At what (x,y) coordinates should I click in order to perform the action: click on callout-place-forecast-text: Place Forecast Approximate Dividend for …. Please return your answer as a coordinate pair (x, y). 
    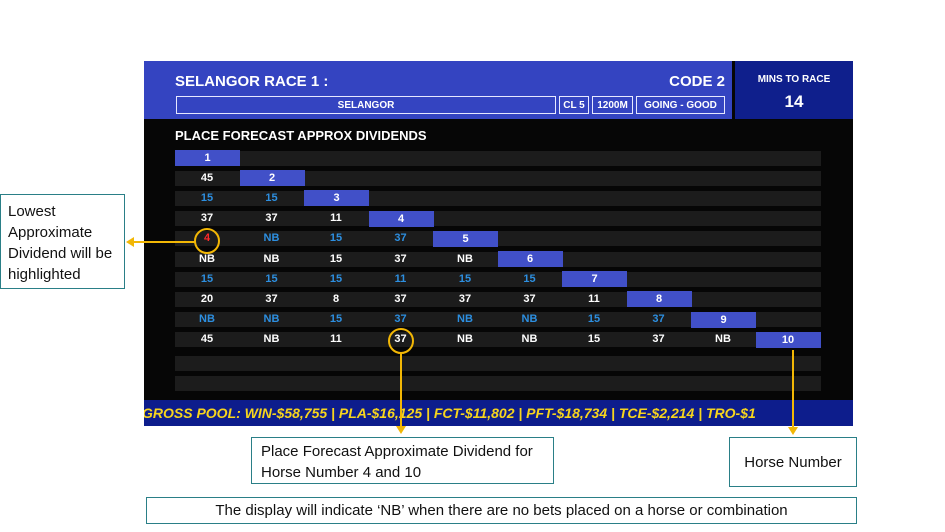
    Looking at the image, I should click on (397, 462).